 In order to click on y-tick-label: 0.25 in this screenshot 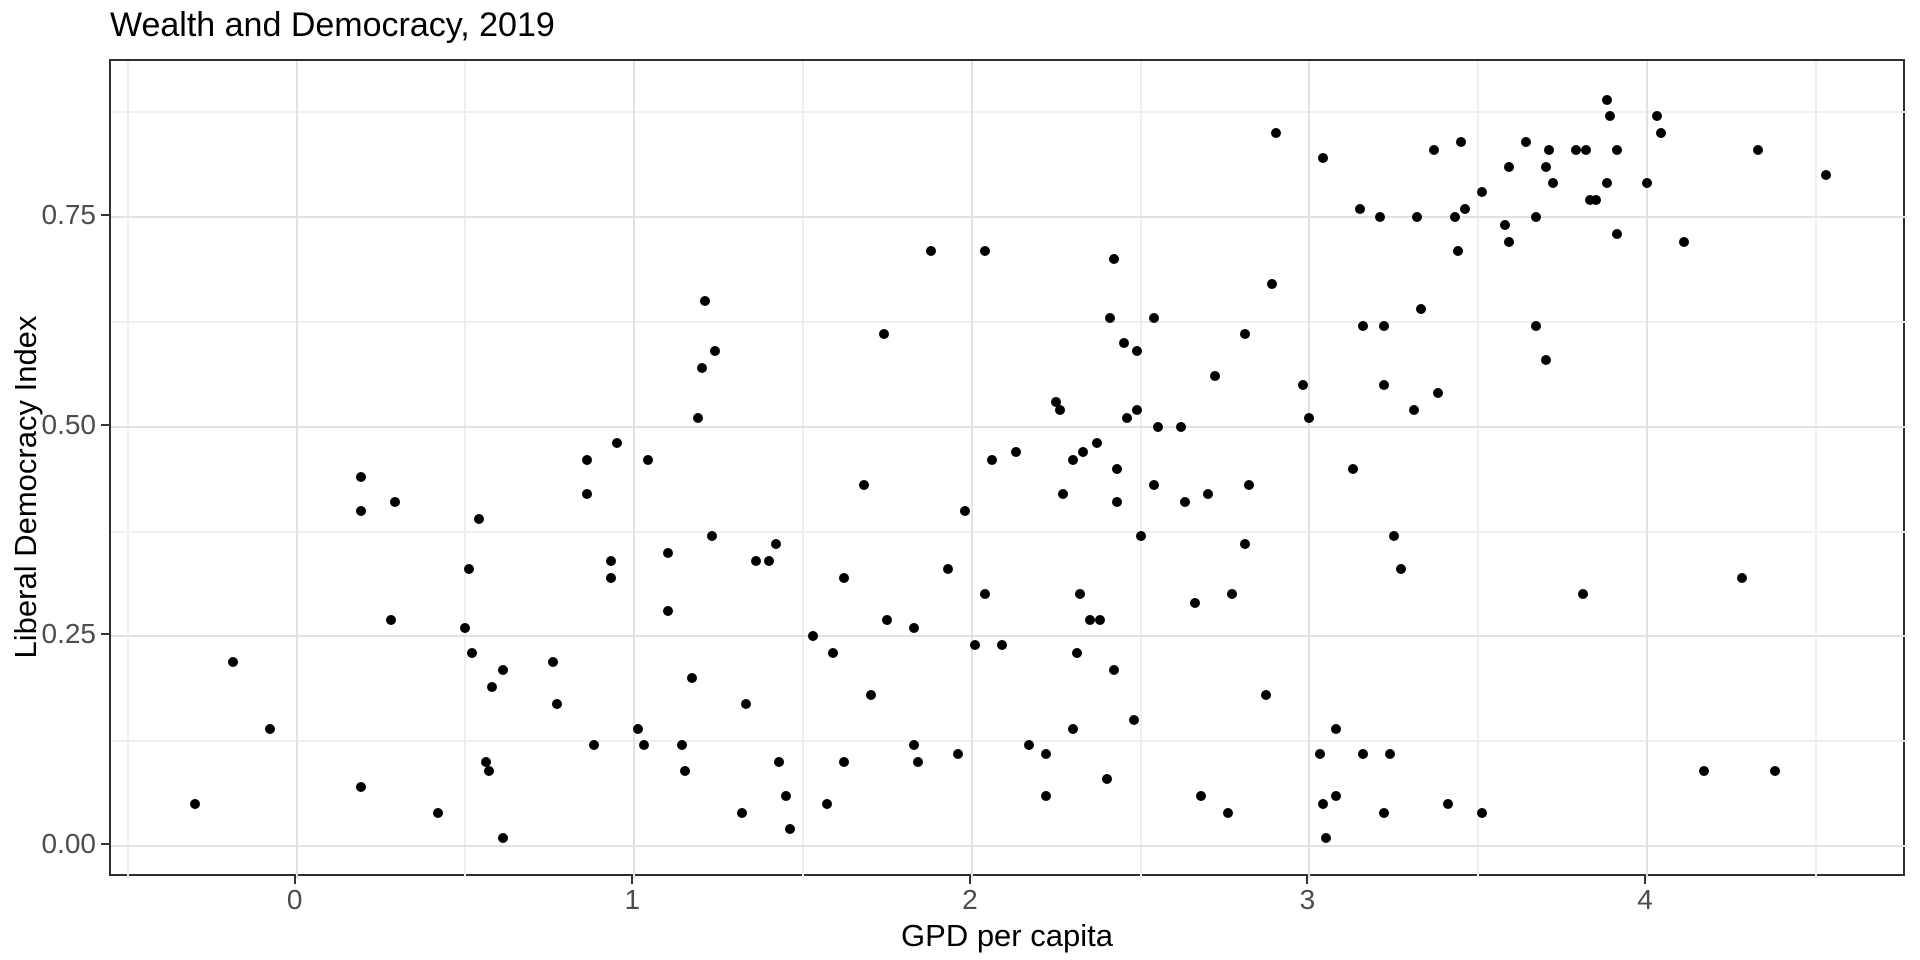, I will do `click(69, 634)`.